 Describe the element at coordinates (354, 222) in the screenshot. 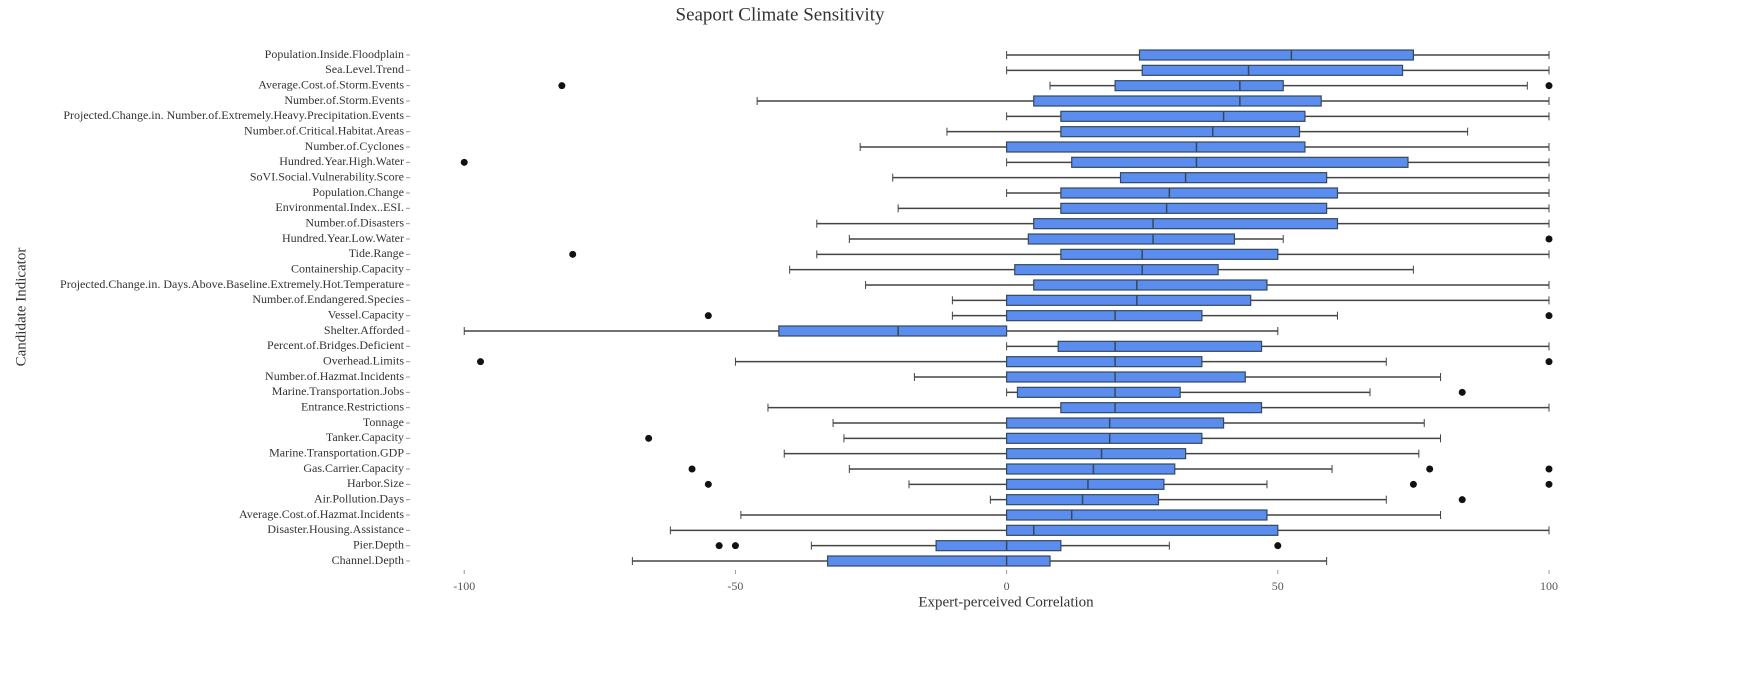

I see `y-tick-label: Number.of.Disasters` at that location.